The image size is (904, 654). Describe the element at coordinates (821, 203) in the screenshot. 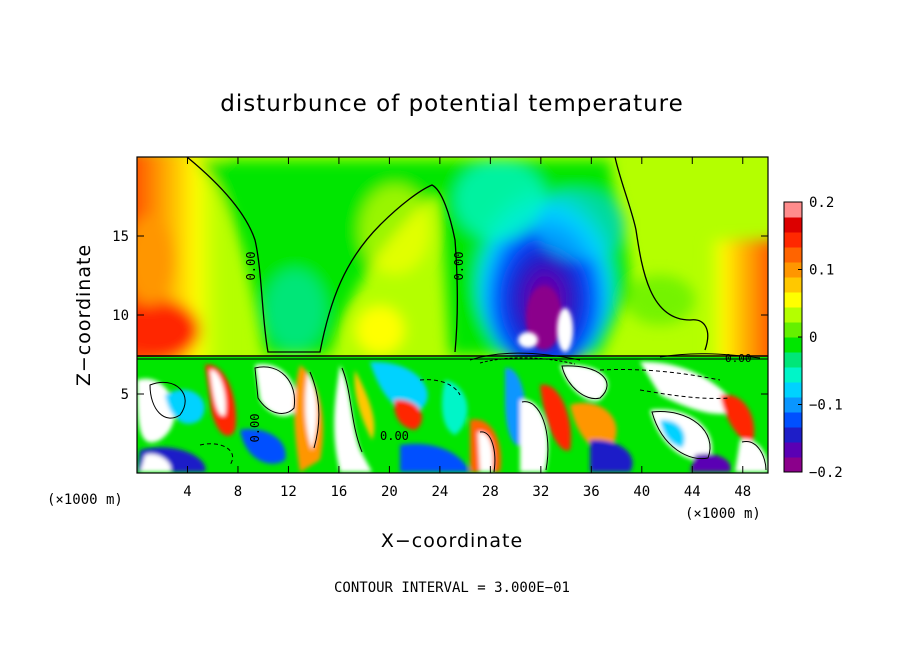

I see `colorbar-tick-label: 0.2` at that location.